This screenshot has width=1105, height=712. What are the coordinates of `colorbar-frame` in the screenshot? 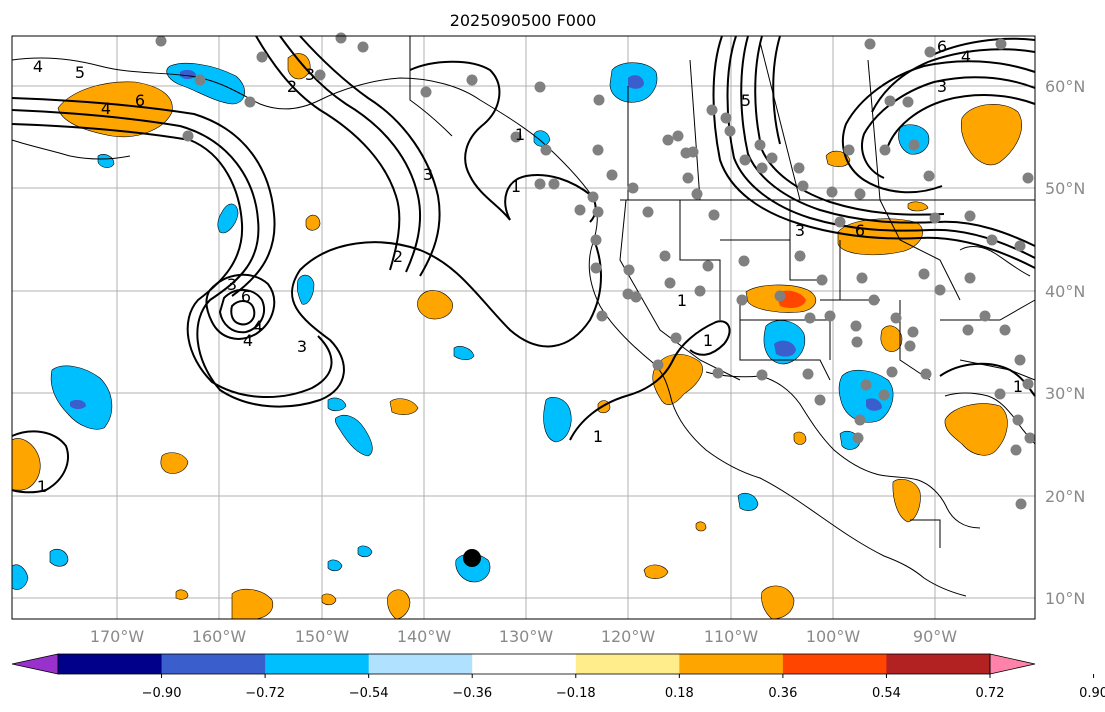 It's located at (524, 664).